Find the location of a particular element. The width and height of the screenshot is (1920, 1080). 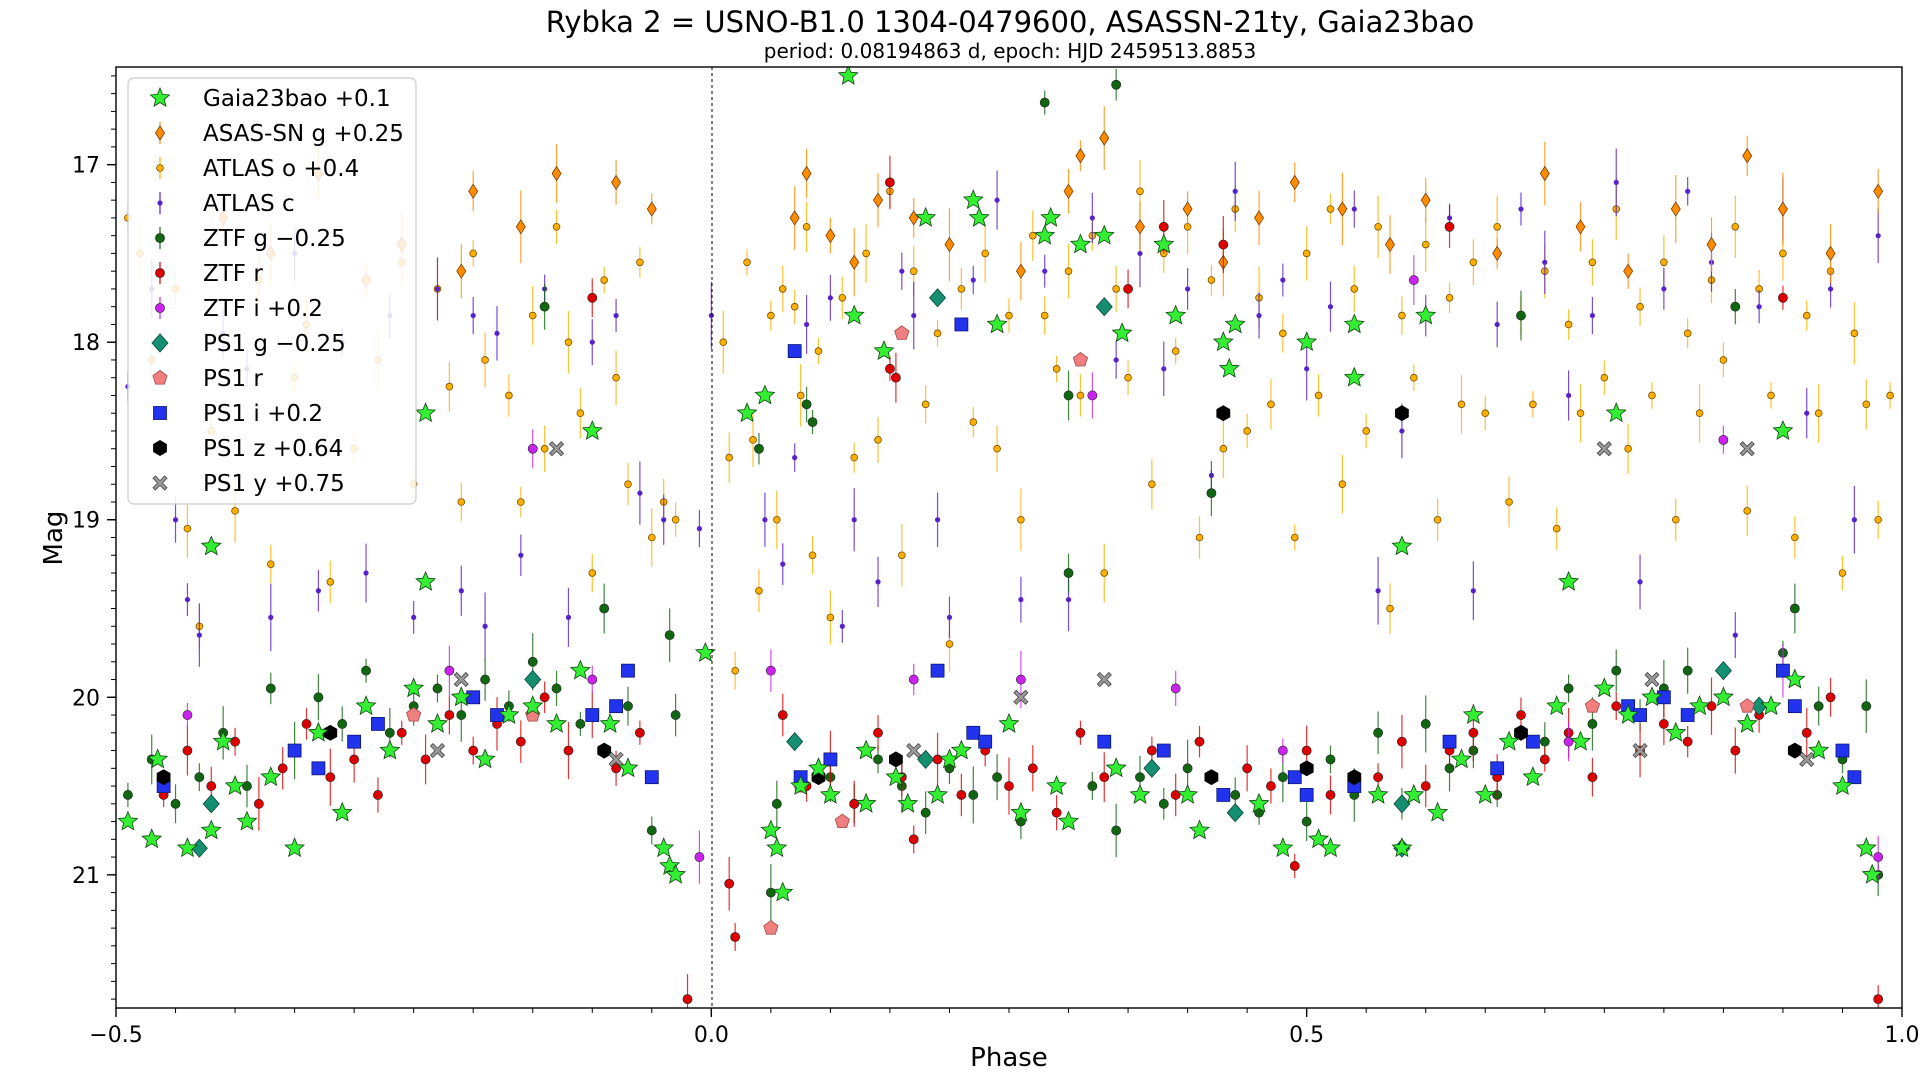

y-tick-label: 17 is located at coordinates (86, 166).